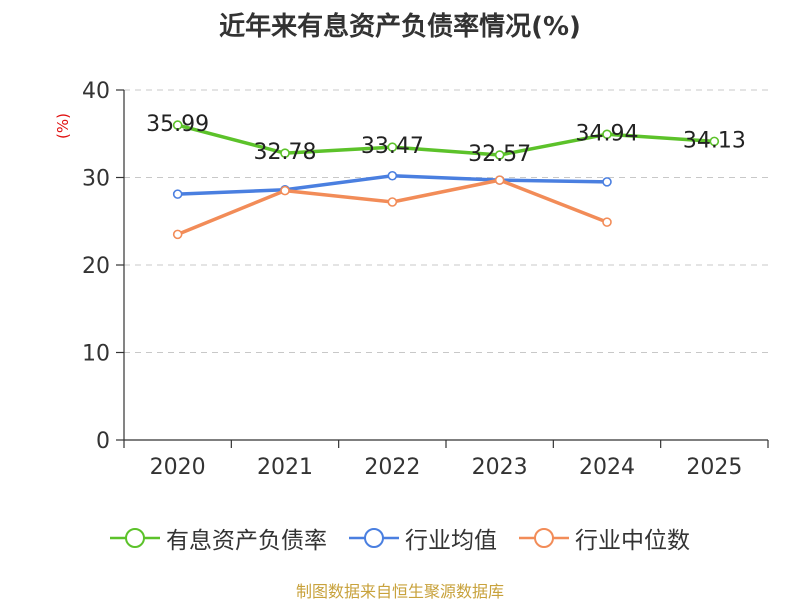 This screenshot has height=602, width=800. What do you see at coordinates (96, 354) in the screenshot?
I see `y-tick-label: 10` at bounding box center [96, 354].